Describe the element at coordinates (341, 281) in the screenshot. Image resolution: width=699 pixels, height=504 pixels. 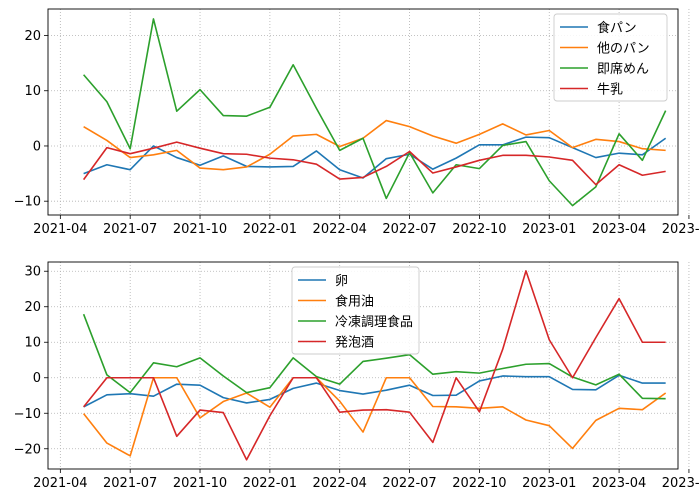
I see `legend-label-1: 卵` at that location.